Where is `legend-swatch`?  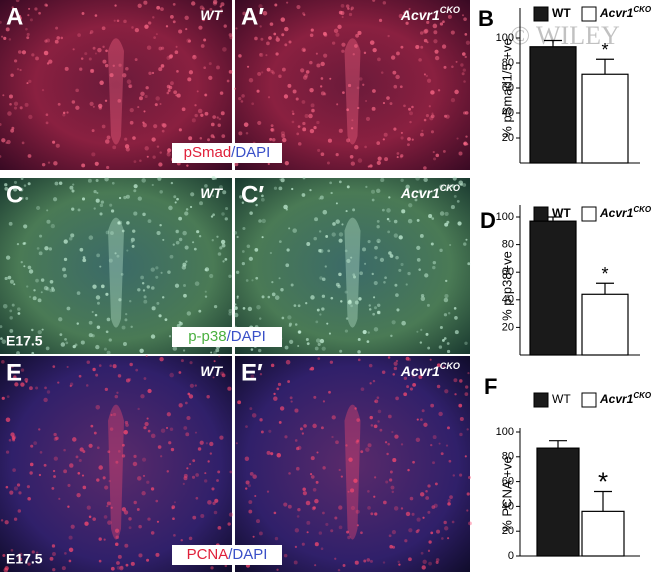 legend-swatch is located at coordinates (589, 400).